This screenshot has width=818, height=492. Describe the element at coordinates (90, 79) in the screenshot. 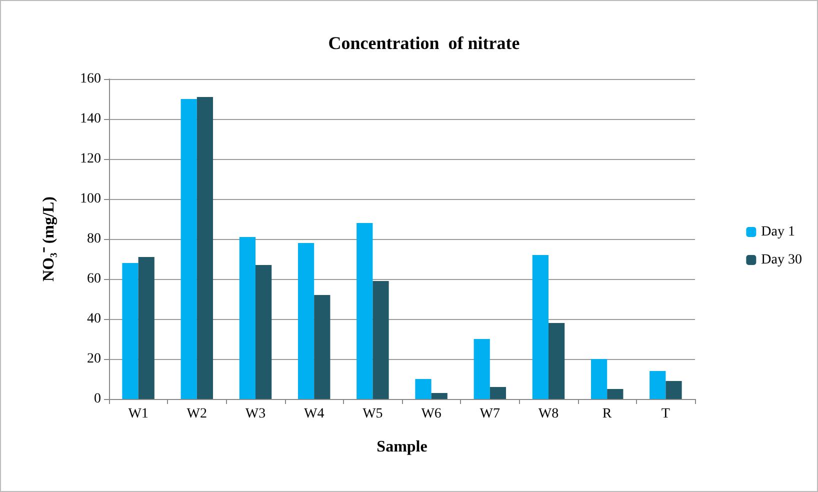

I see `y-tick-label: 160` at that location.